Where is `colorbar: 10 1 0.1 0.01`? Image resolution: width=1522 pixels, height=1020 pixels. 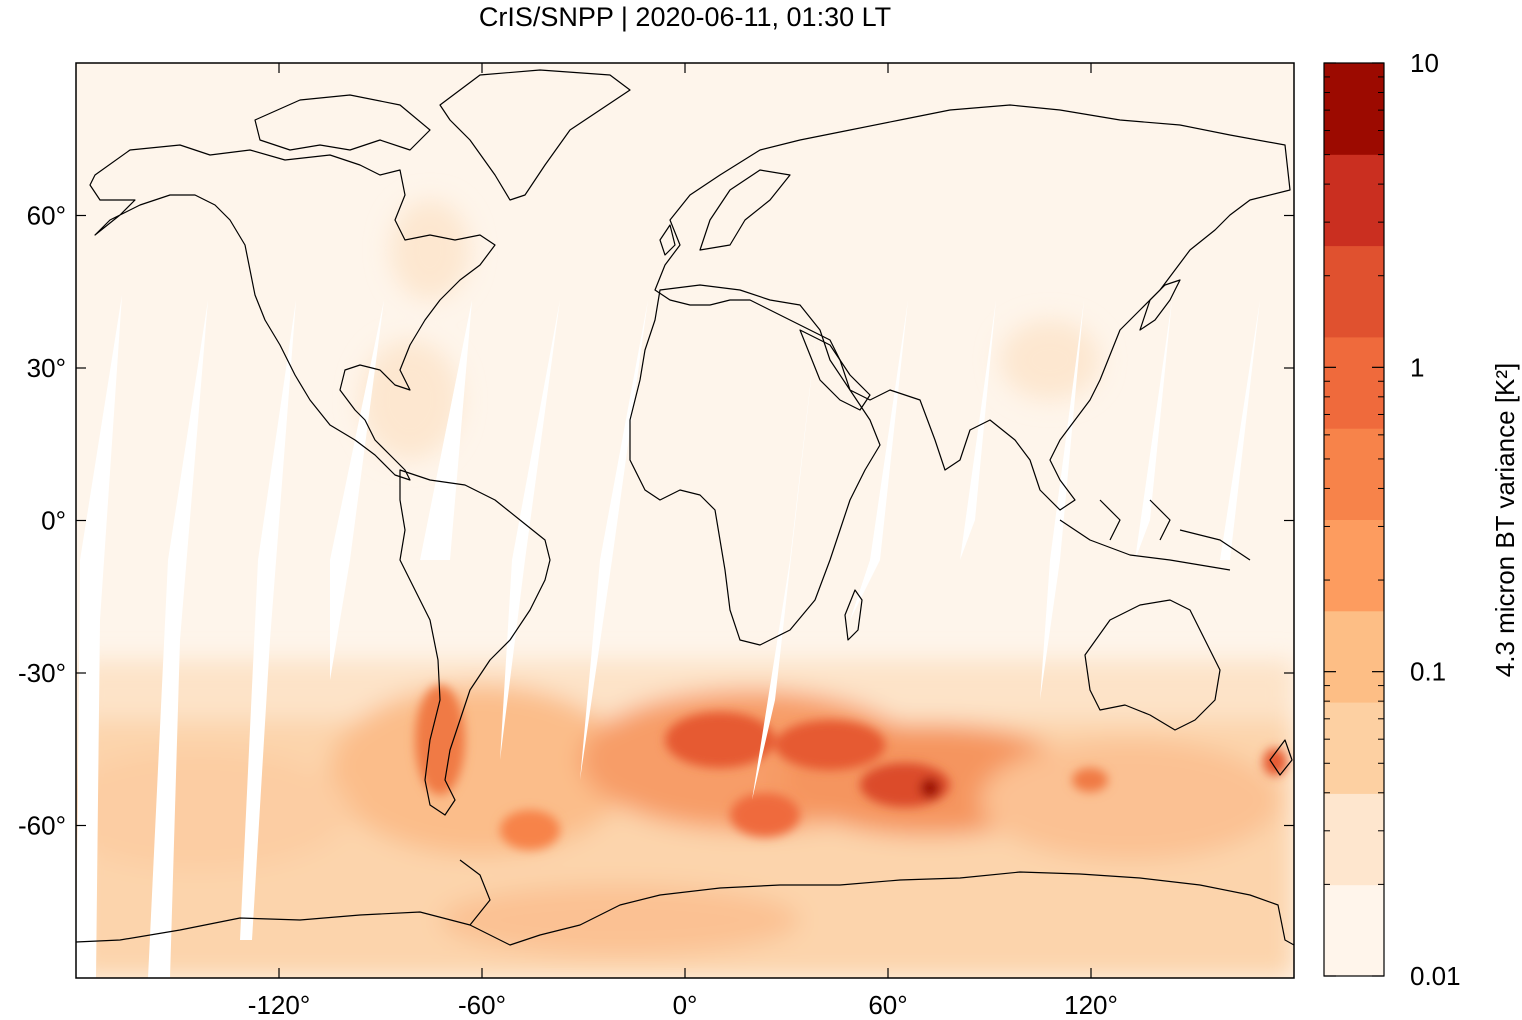 colorbar: 10 1 0.1 0.01 is located at coordinates (1392, 519).